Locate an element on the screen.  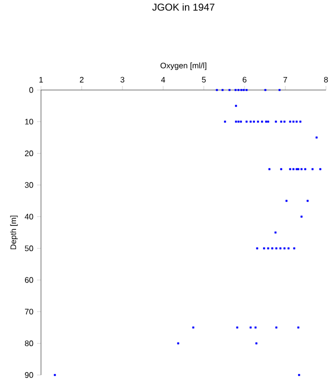
y-tick-label: 60 is located at coordinates (29, 280).